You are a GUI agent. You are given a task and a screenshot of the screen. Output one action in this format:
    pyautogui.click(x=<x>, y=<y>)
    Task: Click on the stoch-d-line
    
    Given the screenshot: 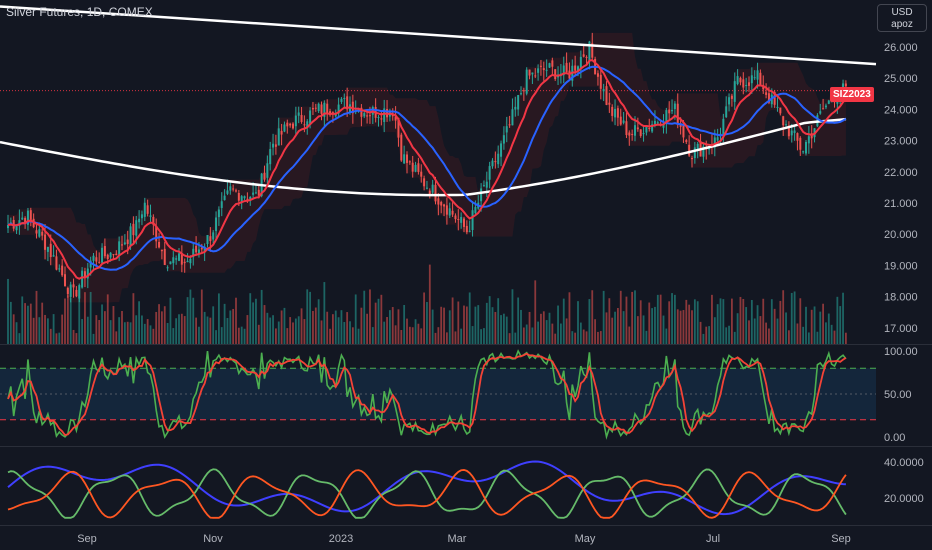 What is the action you would take?
    pyautogui.click(x=427, y=394)
    